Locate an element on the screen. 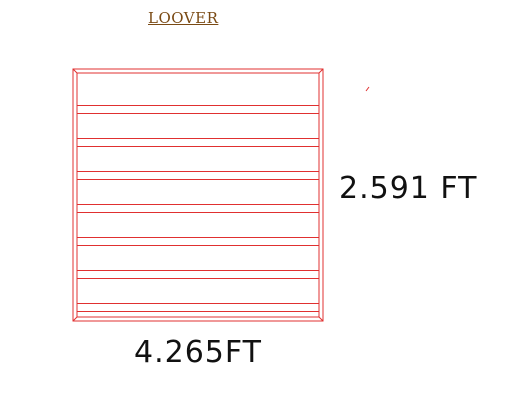 This screenshot has width=530, height=420. frame-corner-br is located at coordinates (321, 319).